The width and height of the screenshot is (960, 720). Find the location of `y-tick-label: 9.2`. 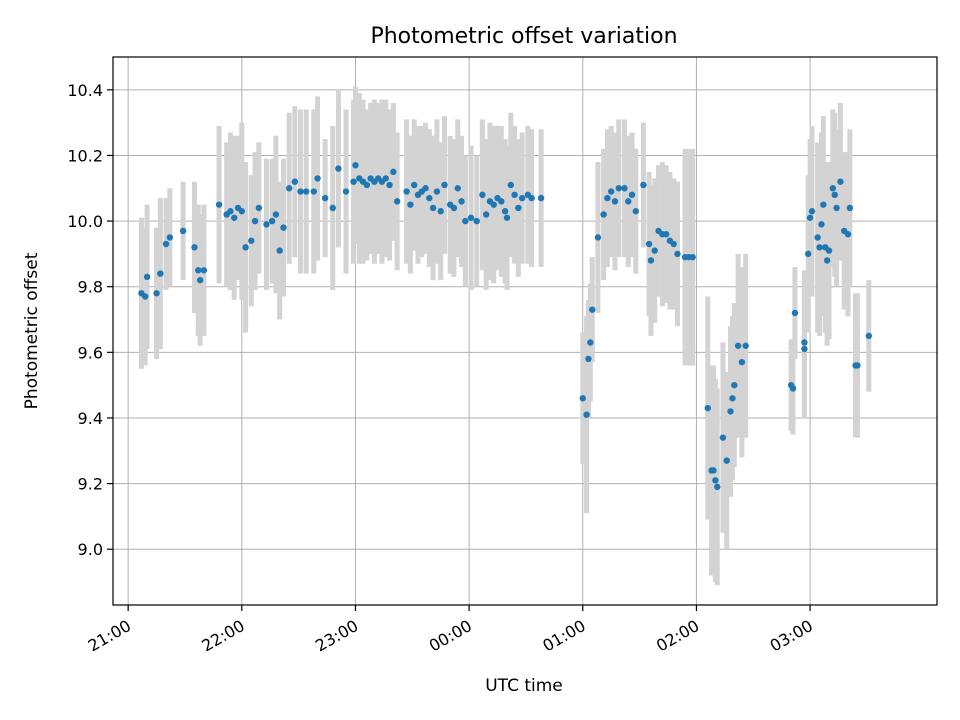

y-tick-label: 9.2 is located at coordinates (90, 484).